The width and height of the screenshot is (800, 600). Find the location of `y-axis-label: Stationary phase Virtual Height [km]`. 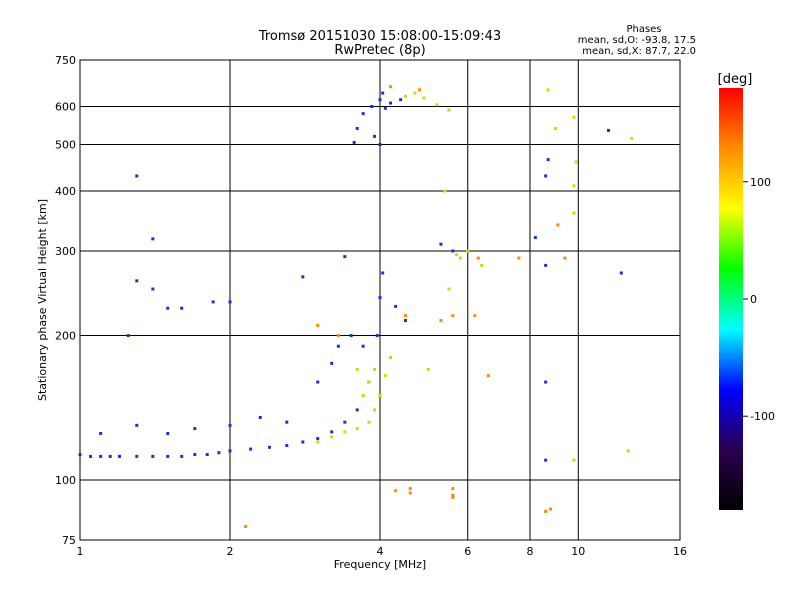

y-axis-label: Stationary phase Virtual Height [km] is located at coordinates (42, 300).